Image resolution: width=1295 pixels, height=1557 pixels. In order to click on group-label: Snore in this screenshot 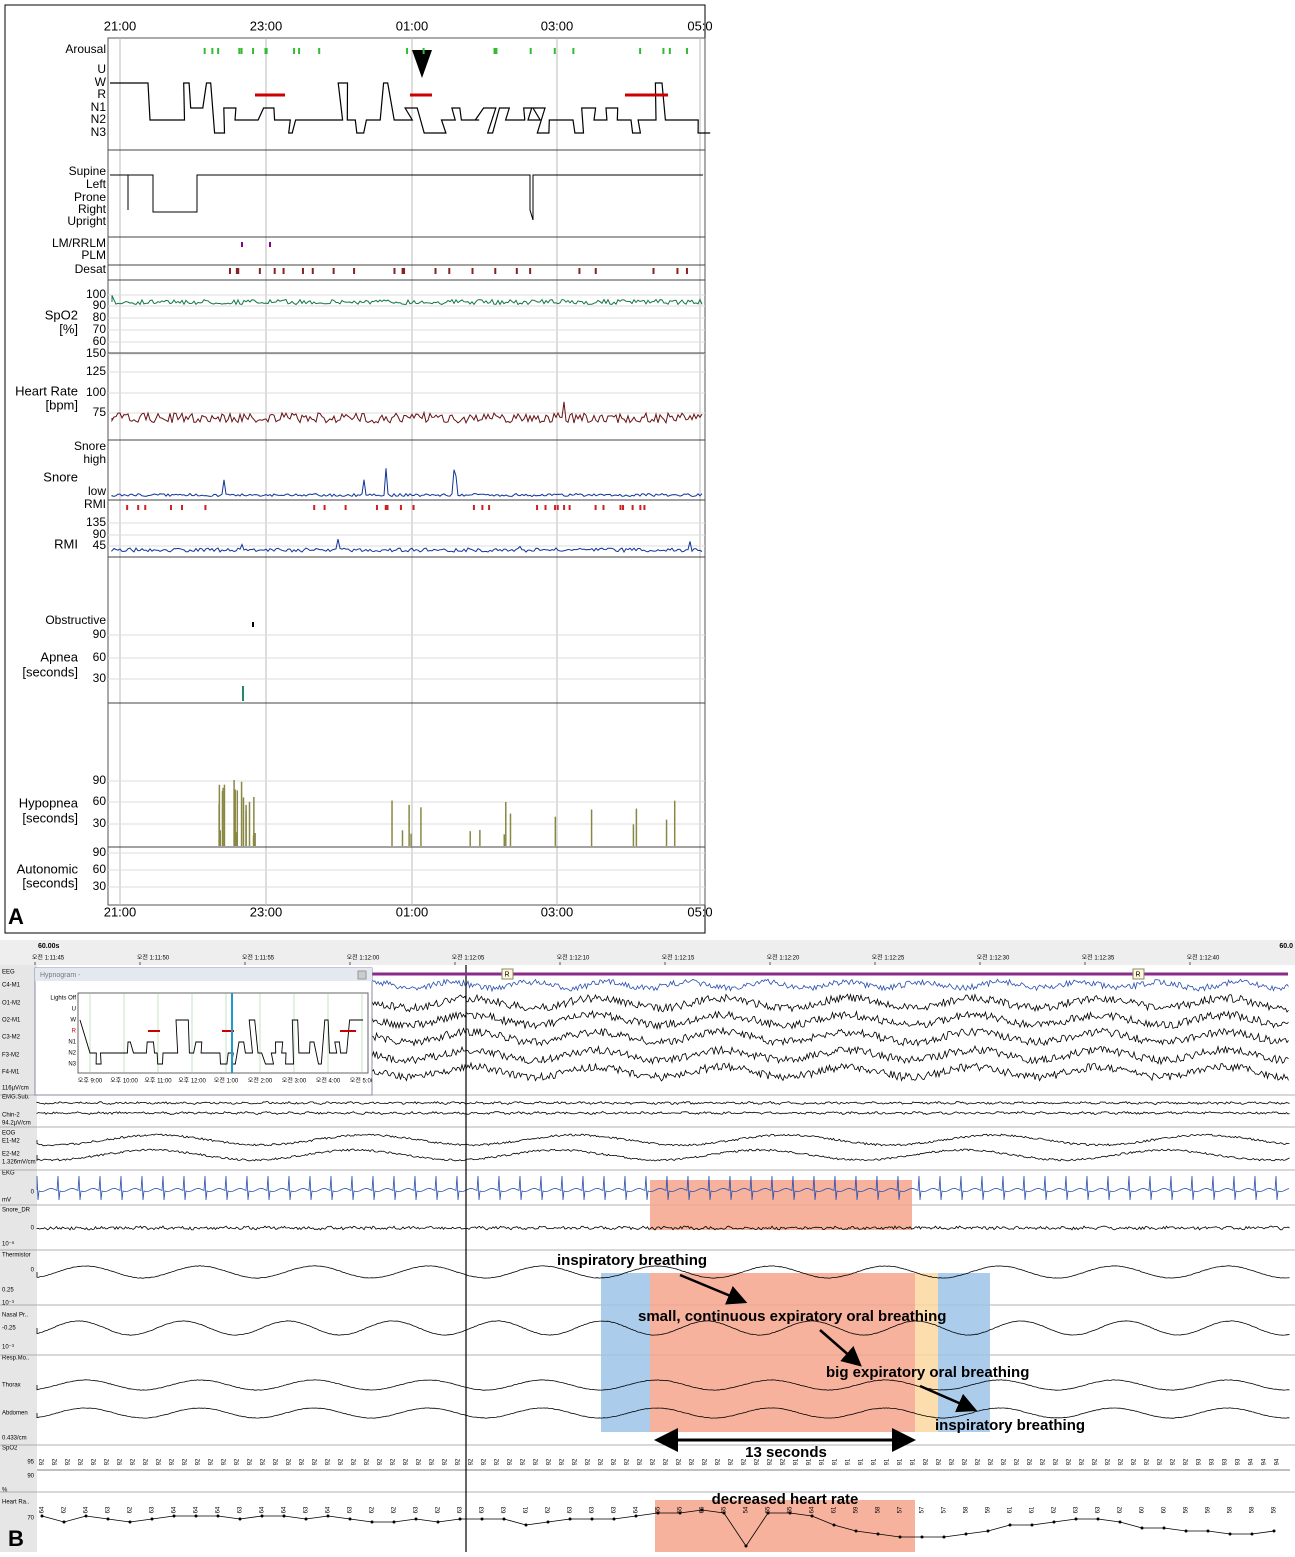, I will do `click(60, 476)`.